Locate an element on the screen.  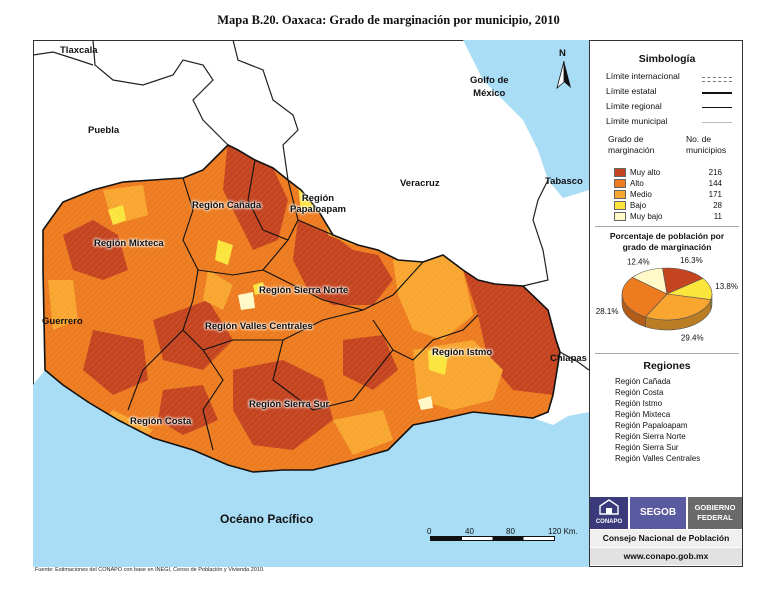
line-international is located at coordinates (717, 79).